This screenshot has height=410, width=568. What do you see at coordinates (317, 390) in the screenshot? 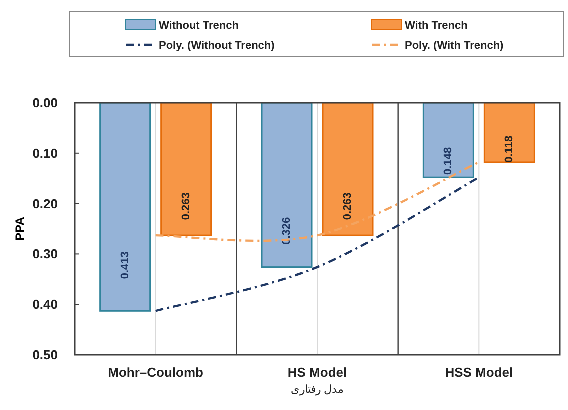
I see `x-axis-title: مدل رفتاری` at bounding box center [317, 390].